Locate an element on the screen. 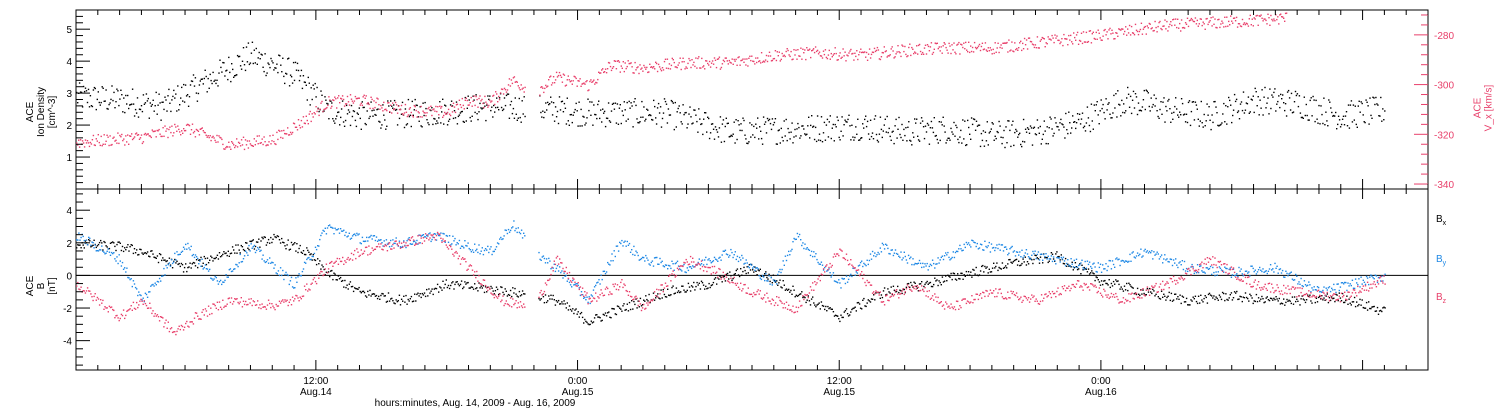 Image resolution: width=1500 pixels, height=410 pixels. bz-series-point is located at coordinates (93, 300).